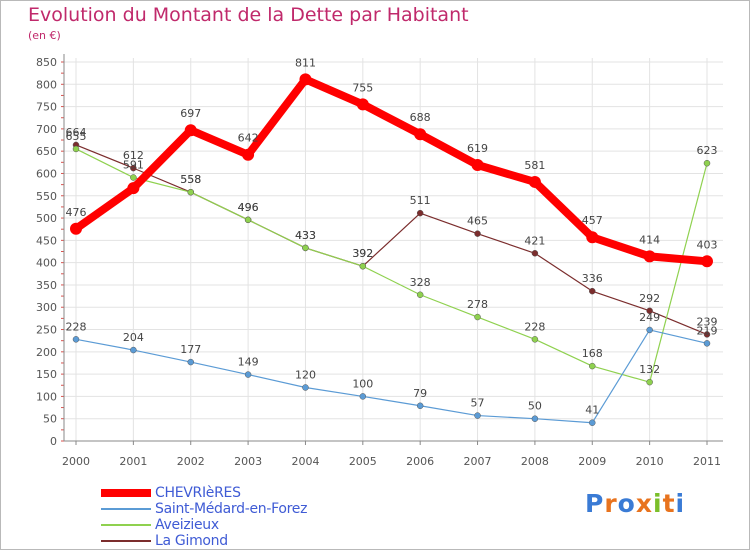 The height and width of the screenshot is (550, 750). I want to click on y-tick-label: 400, so click(46, 263).